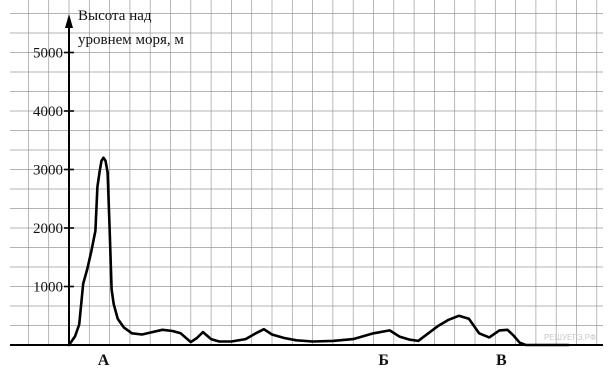  I want to click on y-axis-label-line: уровнем моря, м, so click(131, 40).